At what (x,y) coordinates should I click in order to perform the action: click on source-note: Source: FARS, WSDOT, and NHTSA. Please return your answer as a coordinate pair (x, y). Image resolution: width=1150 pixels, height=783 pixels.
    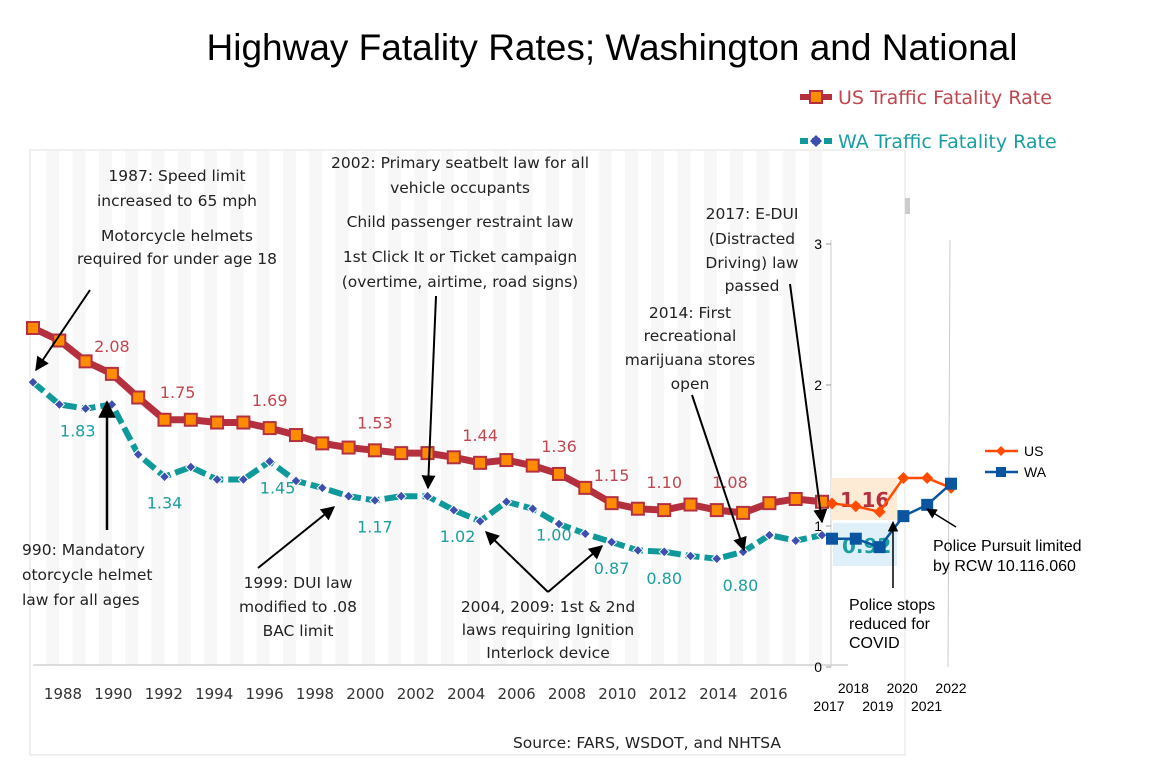
    Looking at the image, I should click on (647, 743).